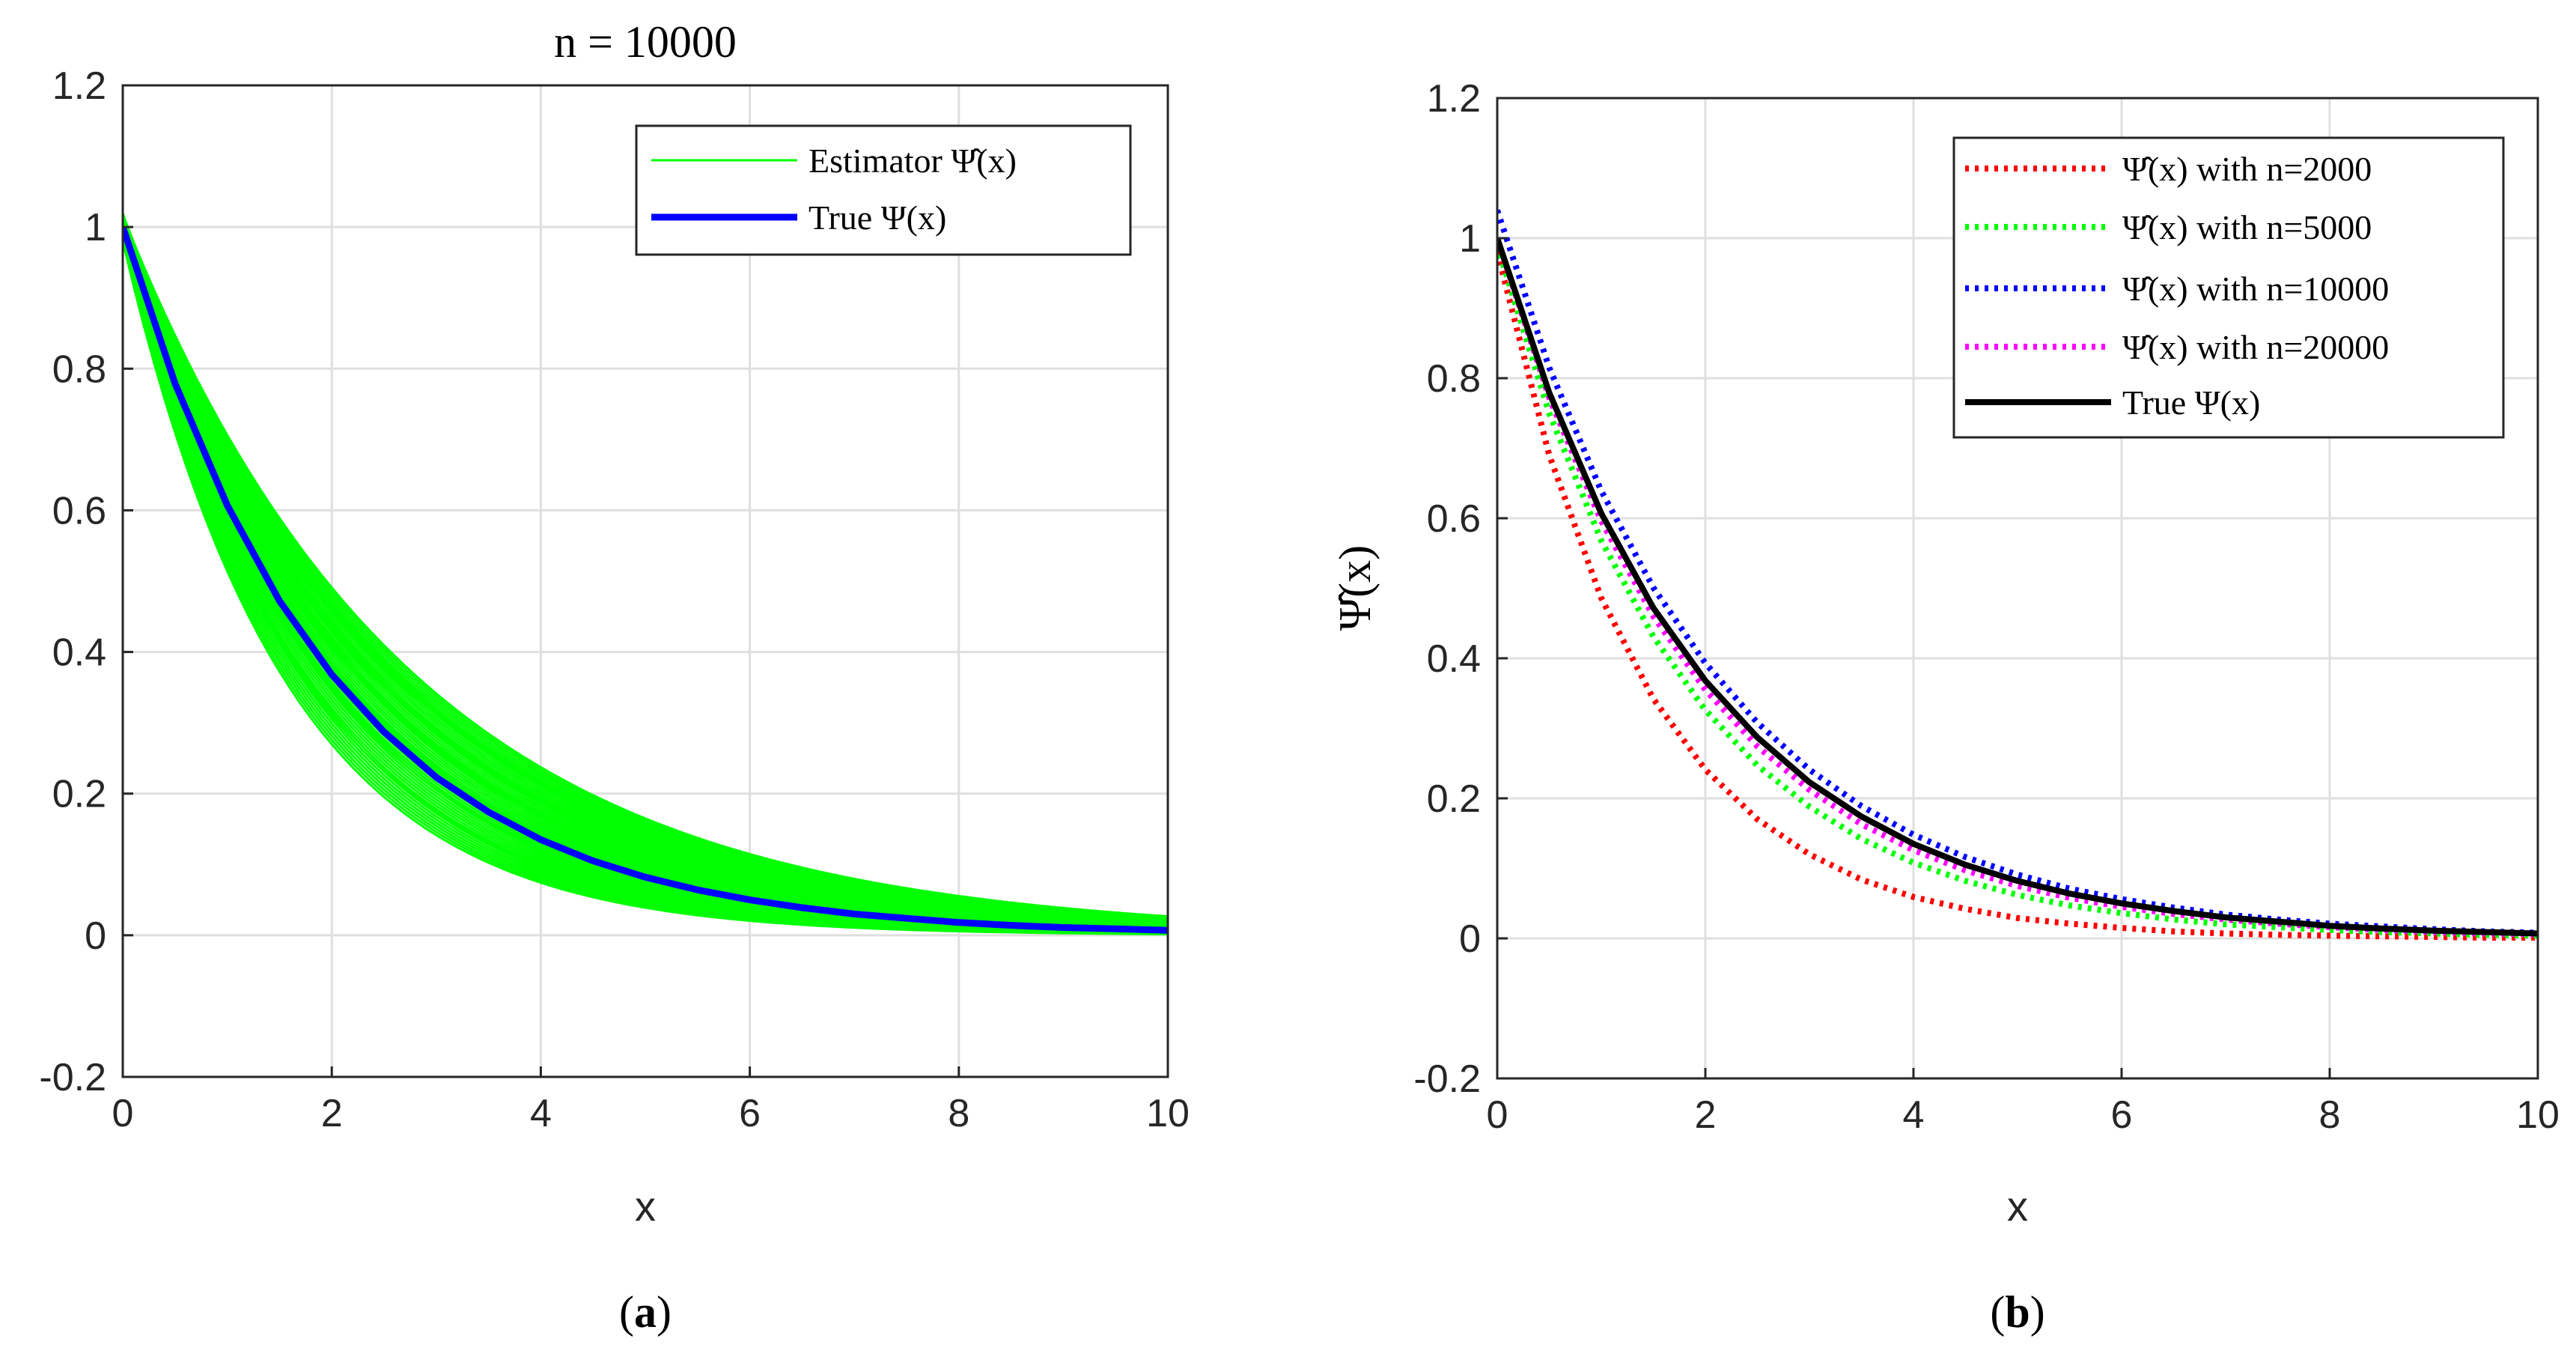  I want to click on legend-label-true-a: True Ψ(x), so click(877, 217).